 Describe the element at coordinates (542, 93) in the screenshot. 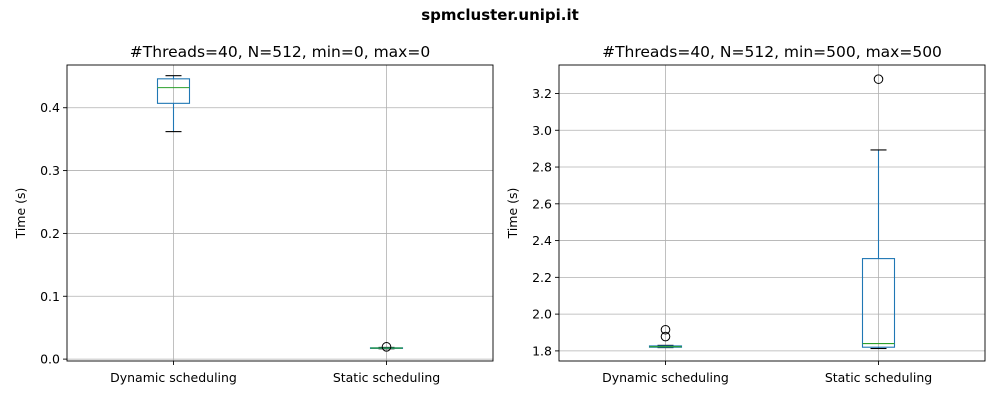

I see `y-tick-label: 3.2` at that location.